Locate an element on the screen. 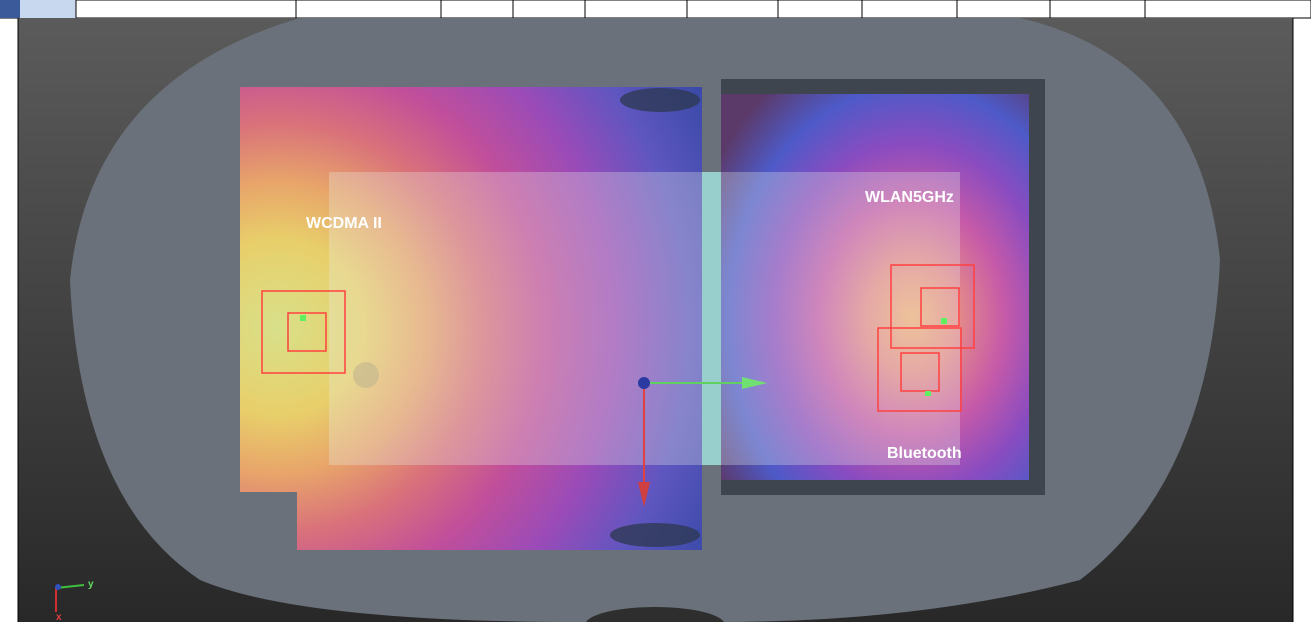 Image resolution: width=1311 pixels, height=627 pixels. axis-triad: y x is located at coordinates (74, 601).